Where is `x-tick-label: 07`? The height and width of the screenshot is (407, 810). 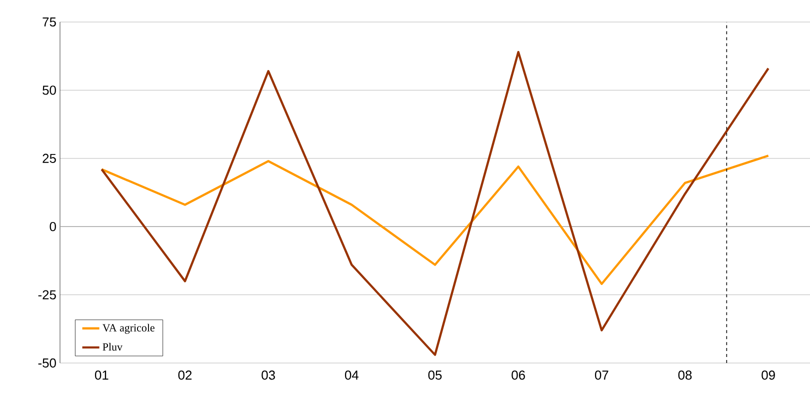
x-tick-label: 07 is located at coordinates (601, 375).